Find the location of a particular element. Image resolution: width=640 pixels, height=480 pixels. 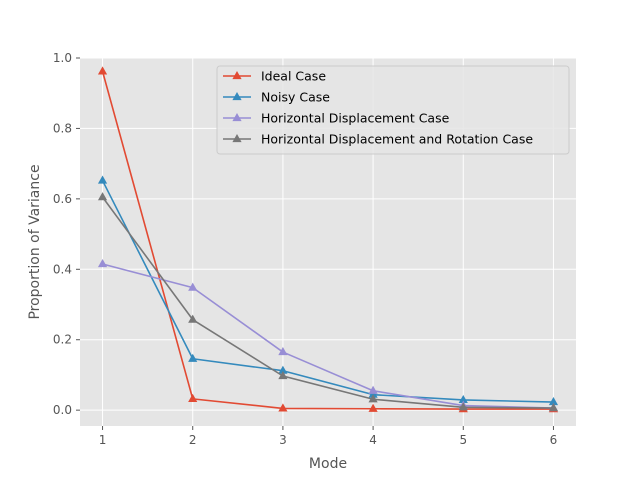

legend-item: Ideal Case is located at coordinates (274, 76).